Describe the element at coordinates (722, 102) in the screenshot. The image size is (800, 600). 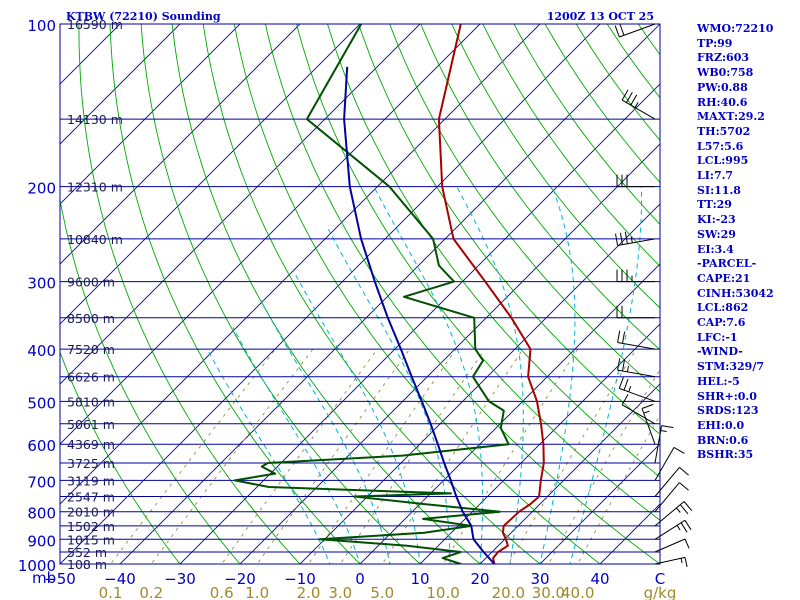
I see `sounding-index: RH:40.6` at that location.